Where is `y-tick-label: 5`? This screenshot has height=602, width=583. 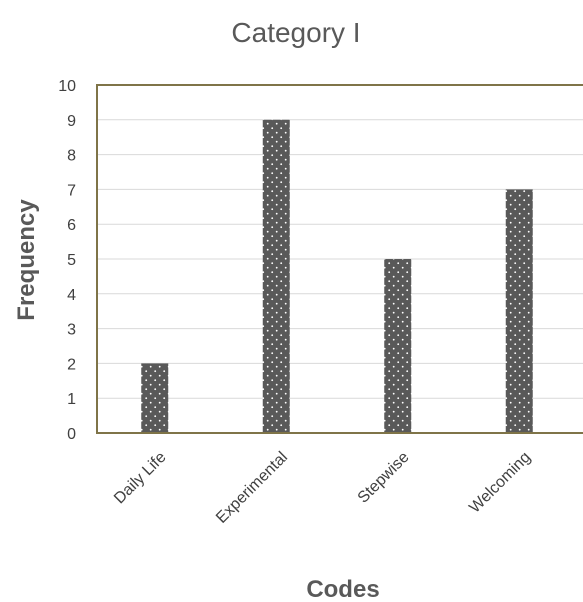 y-tick-label: 5 is located at coordinates (71, 260).